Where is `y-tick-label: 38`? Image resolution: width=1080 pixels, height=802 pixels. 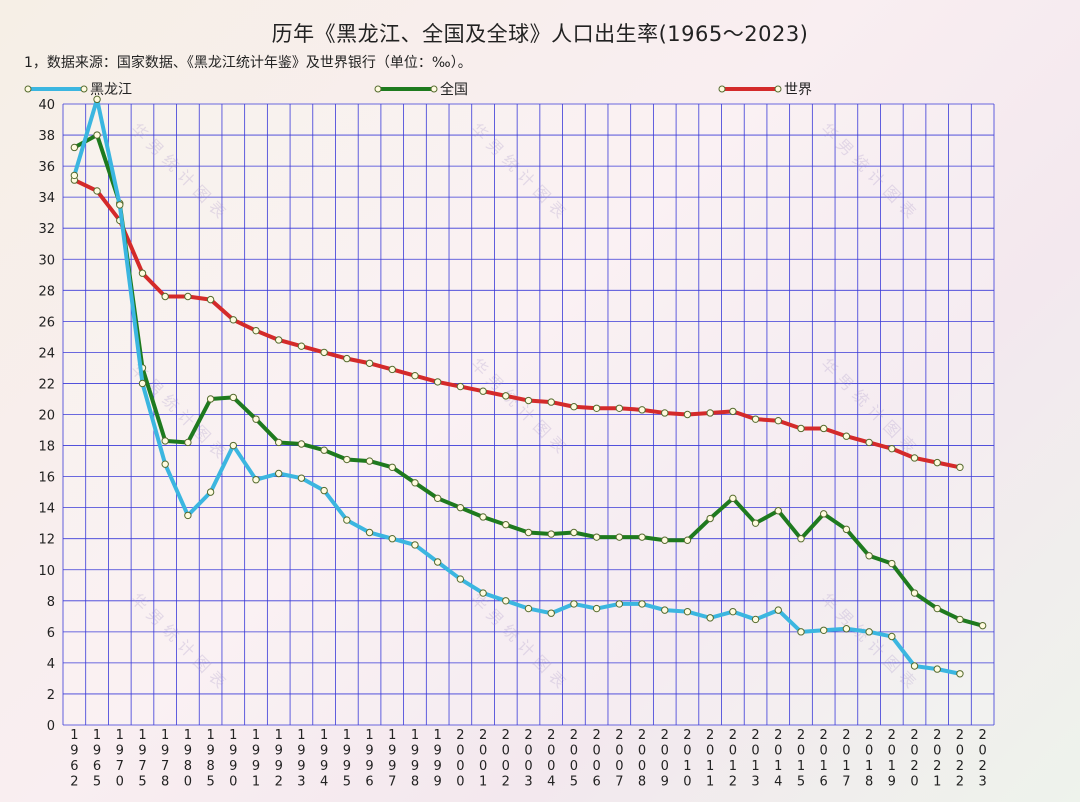 y-tick-label: 38 is located at coordinates (46, 136).